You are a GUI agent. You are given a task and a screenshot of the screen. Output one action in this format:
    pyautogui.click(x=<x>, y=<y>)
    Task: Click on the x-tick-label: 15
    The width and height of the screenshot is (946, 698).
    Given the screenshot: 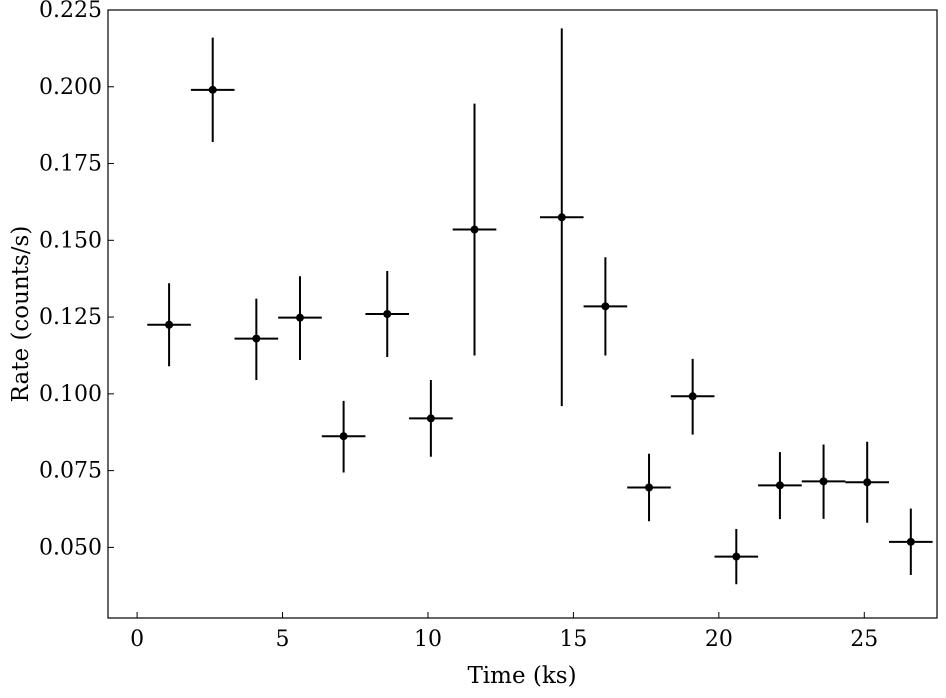 What is the action you would take?
    pyautogui.click(x=573, y=639)
    